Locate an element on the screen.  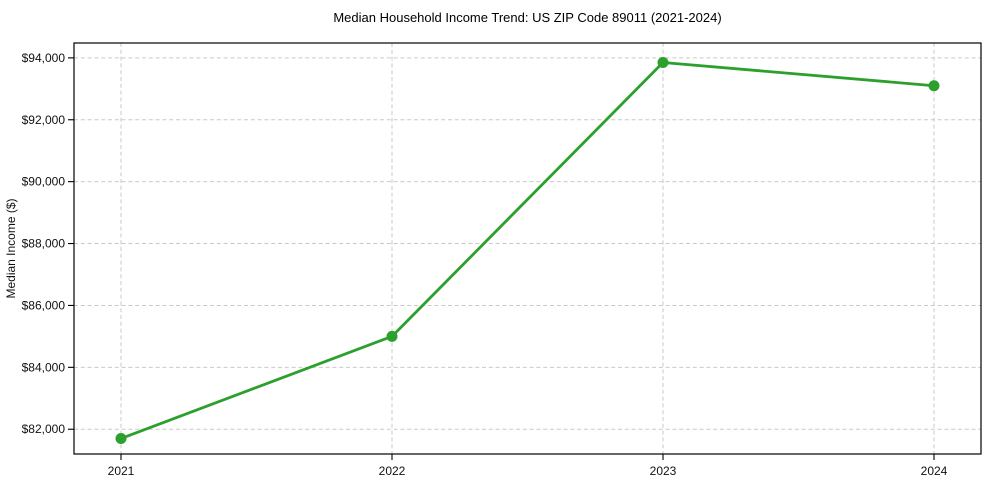
y-tick-label: $92,000 is located at coordinates (44, 120).